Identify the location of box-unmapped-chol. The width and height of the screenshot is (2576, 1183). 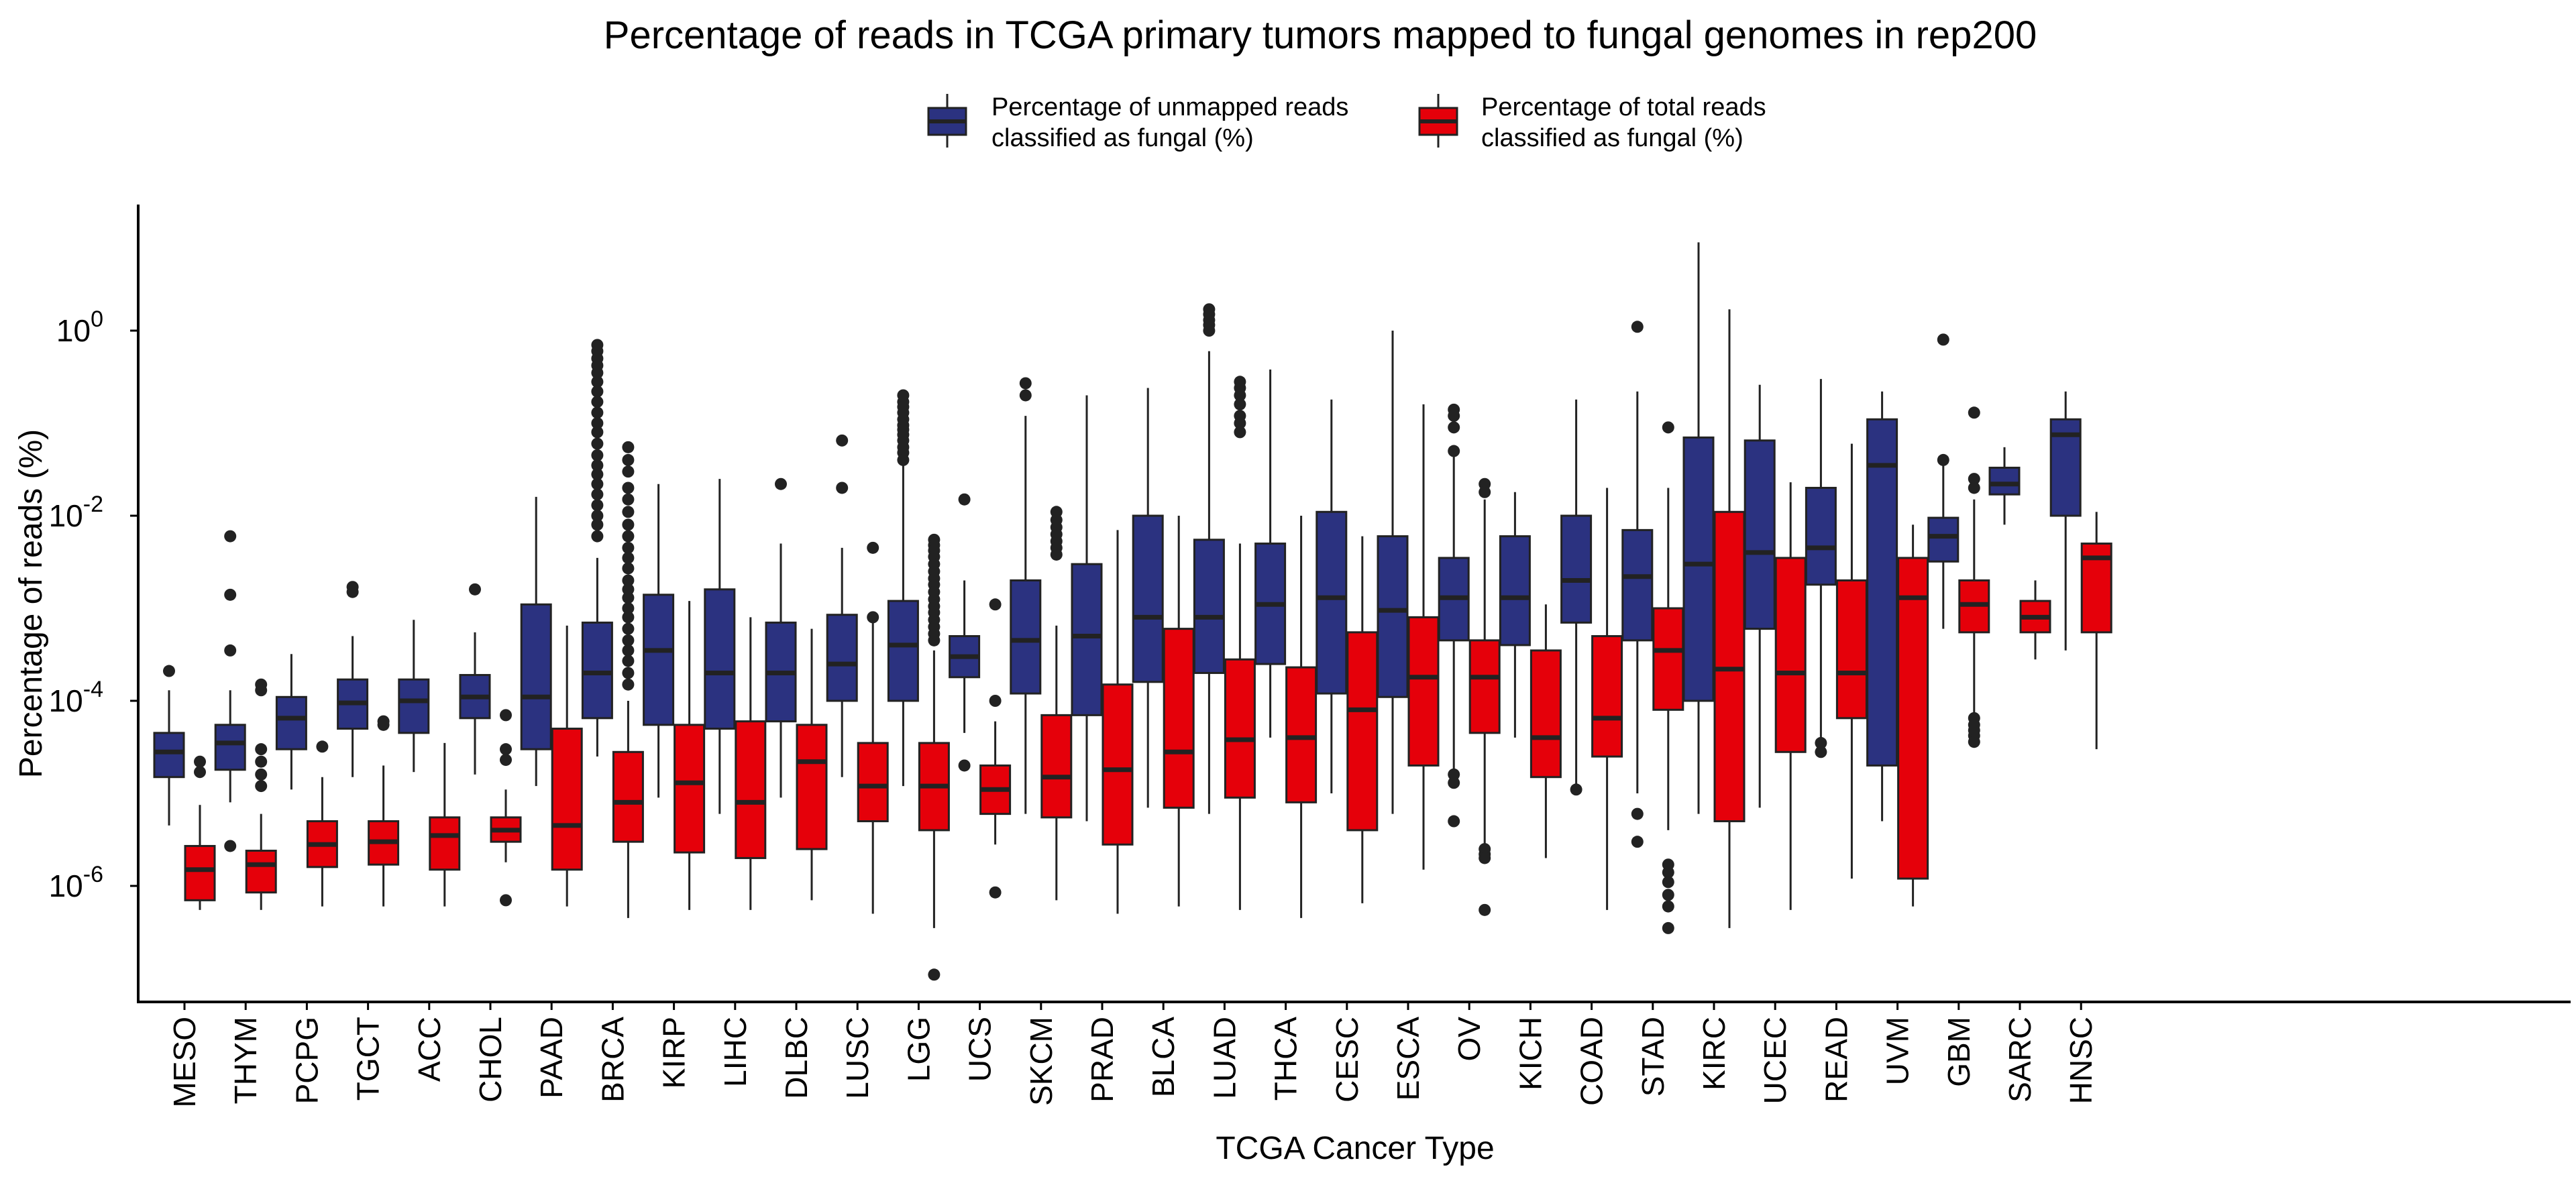
(475, 679).